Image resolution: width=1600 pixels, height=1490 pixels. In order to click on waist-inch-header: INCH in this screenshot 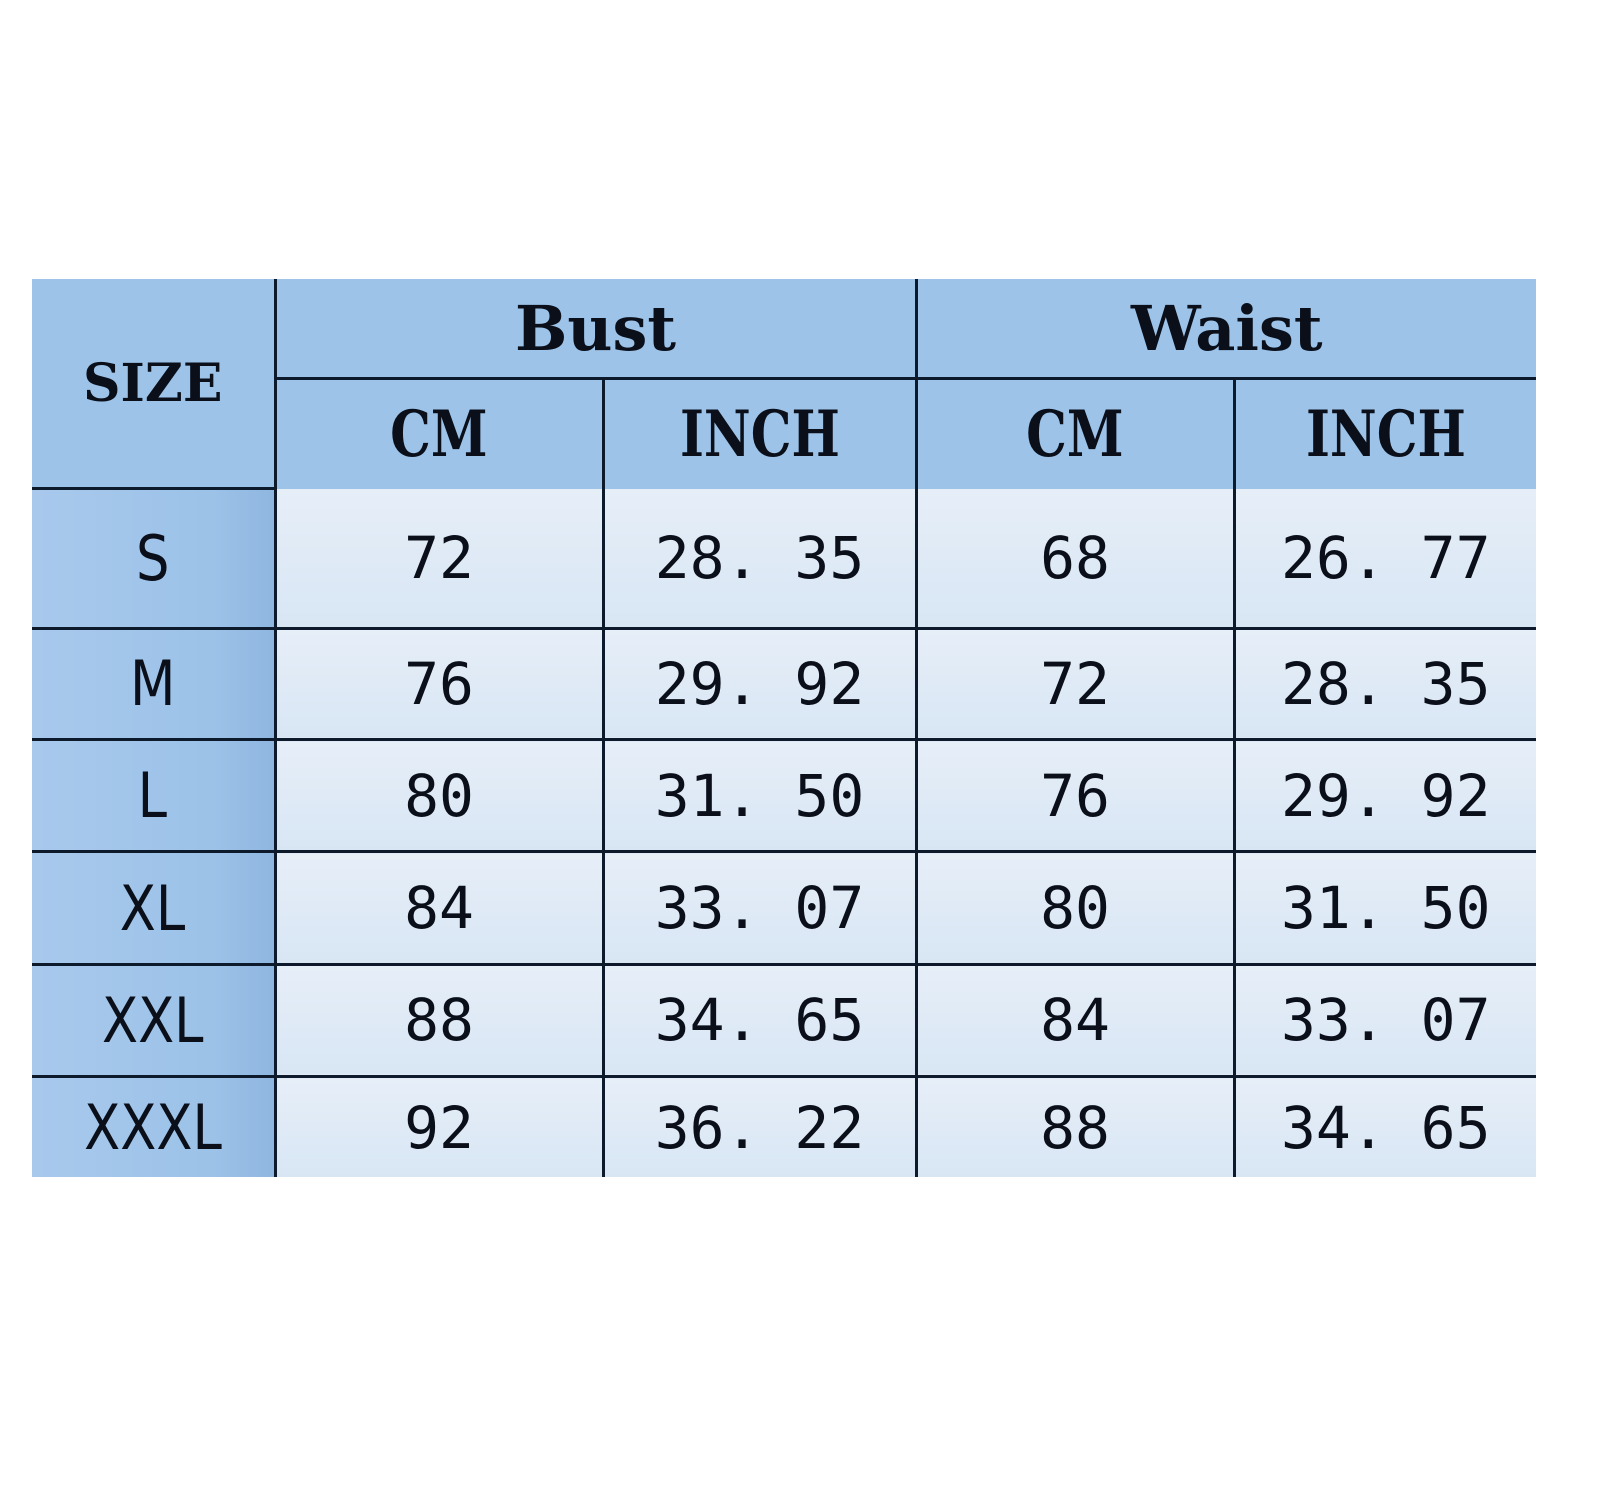, I will do `click(1384, 433)`.